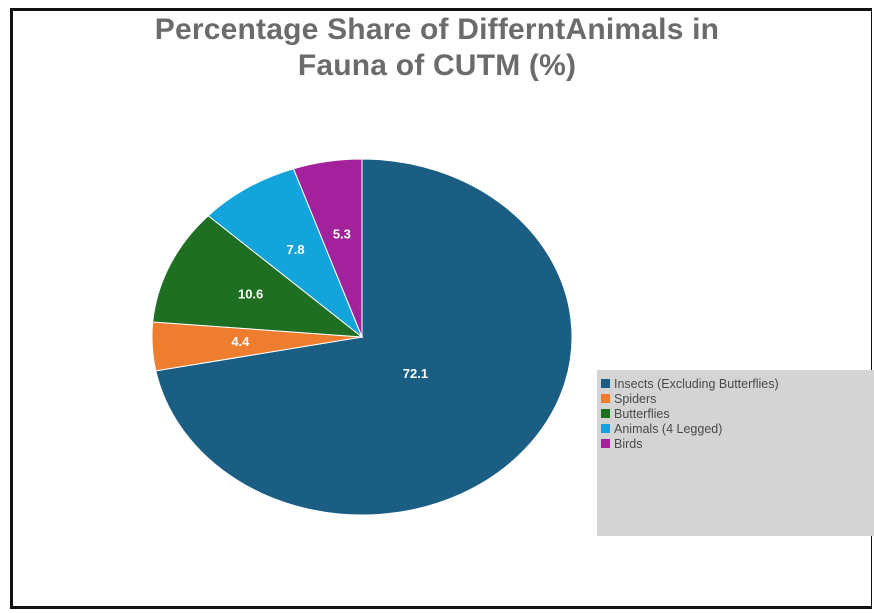  Describe the element at coordinates (696, 383) in the screenshot. I see `legend-label-0: Insects (Excluding Butterflies)` at that location.